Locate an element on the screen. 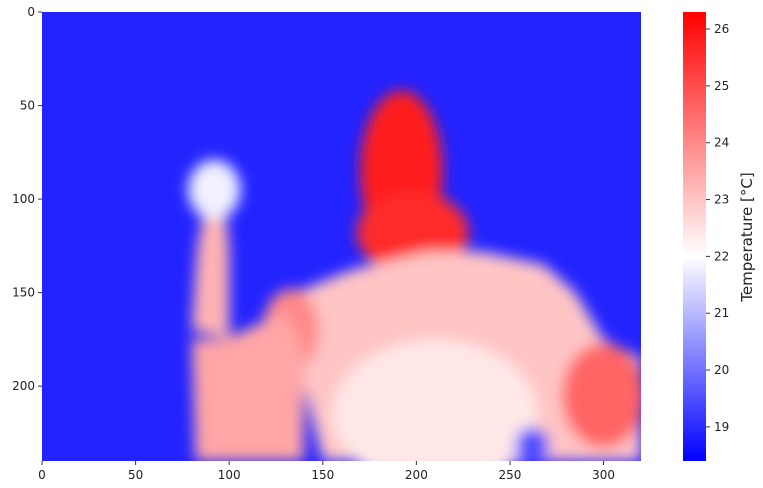 This screenshot has width=763, height=488. region-upper-arm is located at coordinates (248, 386).